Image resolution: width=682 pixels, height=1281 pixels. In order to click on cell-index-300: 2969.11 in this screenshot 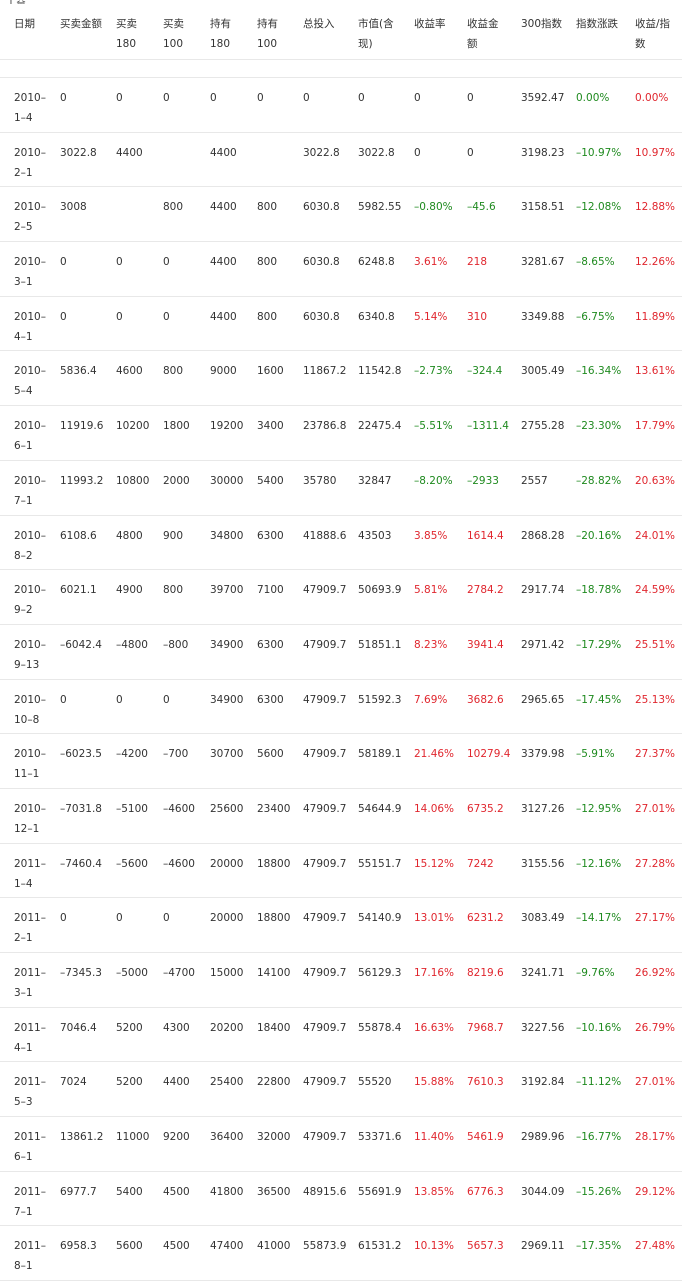, I will do `click(543, 1246)`.